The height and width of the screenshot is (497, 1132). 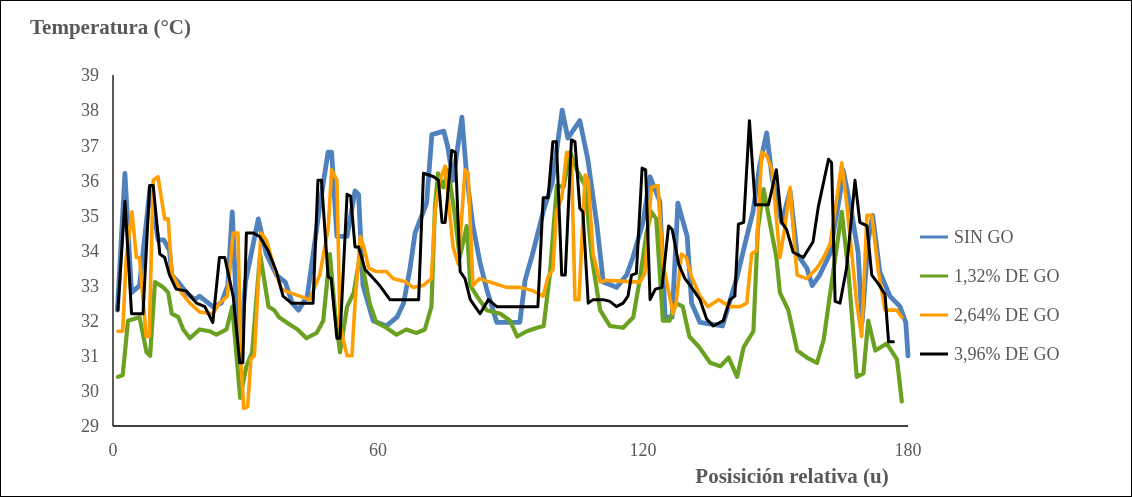 What do you see at coordinates (90, 285) in the screenshot?
I see `y-tick-label: 33` at bounding box center [90, 285].